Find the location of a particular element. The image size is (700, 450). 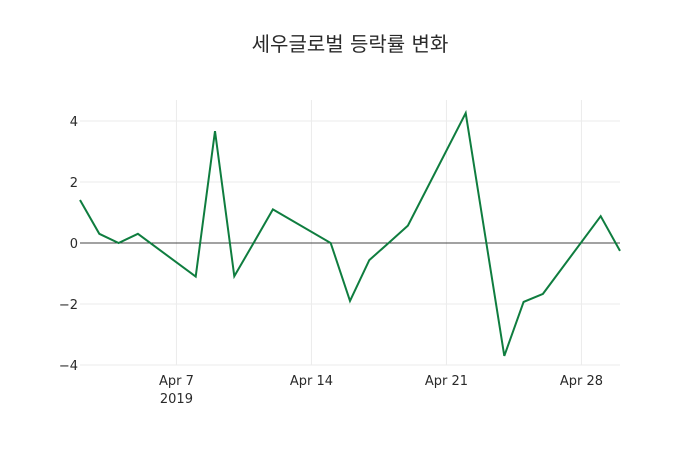

x-tick-label: Apr 28 is located at coordinates (581, 381).